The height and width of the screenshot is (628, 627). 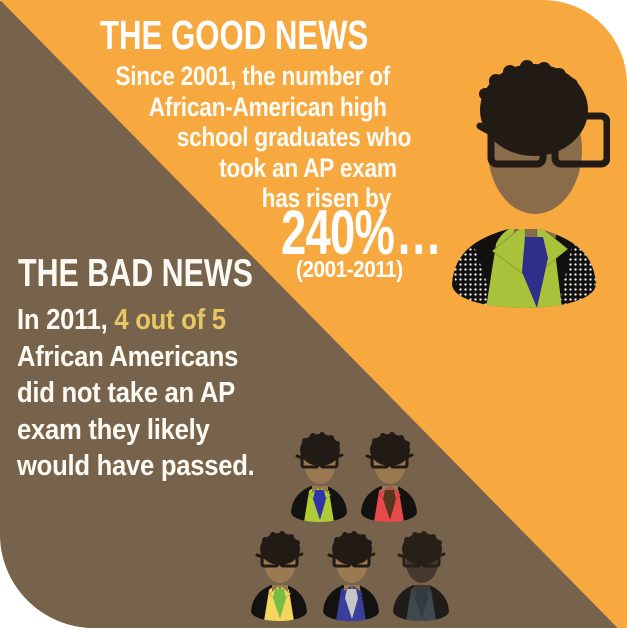 I want to click on graduate-yellow-shirt, so click(x=279, y=573).